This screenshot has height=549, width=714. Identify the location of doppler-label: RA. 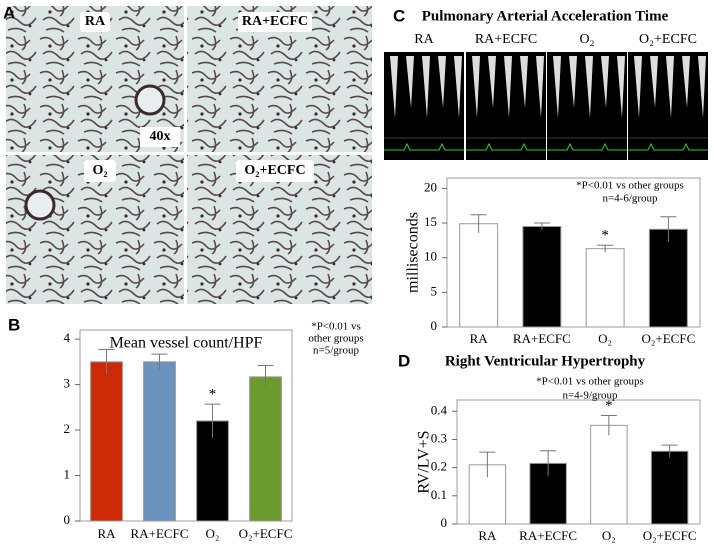
(424, 39).